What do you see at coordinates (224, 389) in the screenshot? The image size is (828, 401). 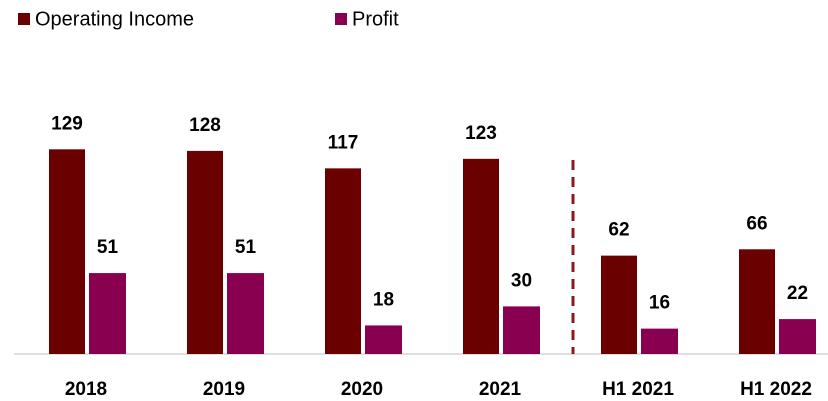 I see `x-tick-label: 2019` at bounding box center [224, 389].